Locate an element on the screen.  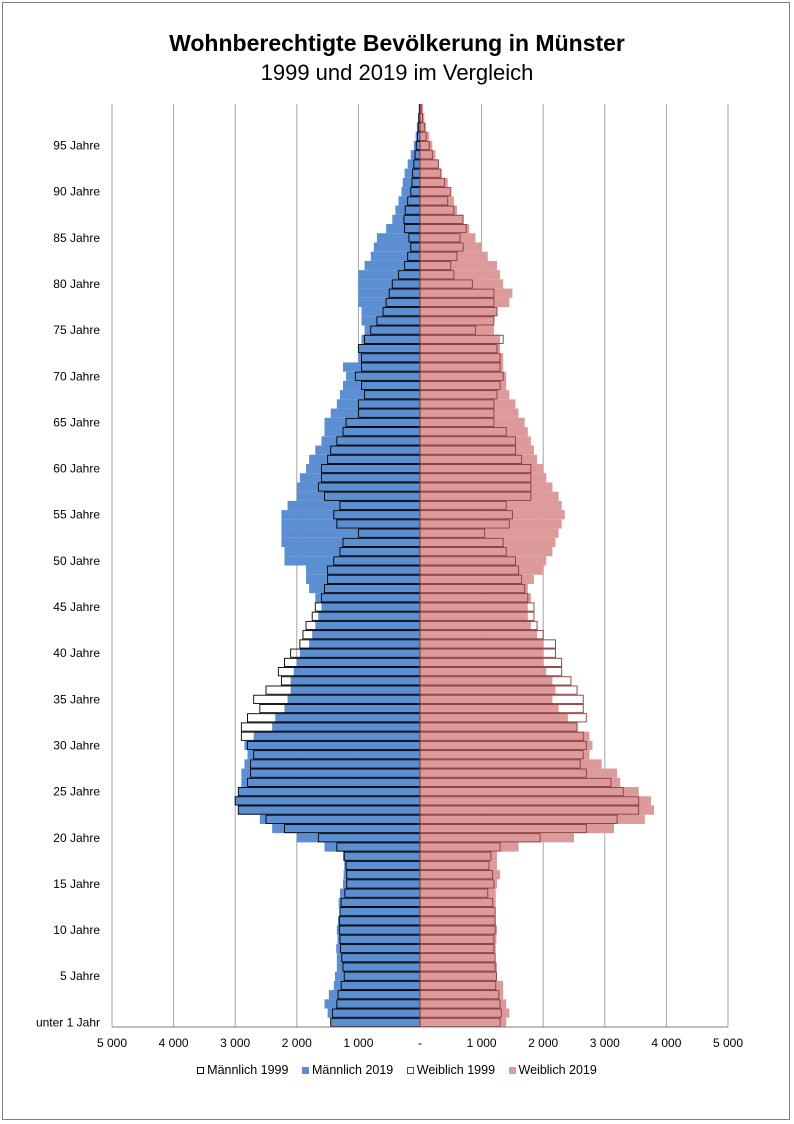
y-tick-label: 85 Jahre is located at coordinates (76, 238).